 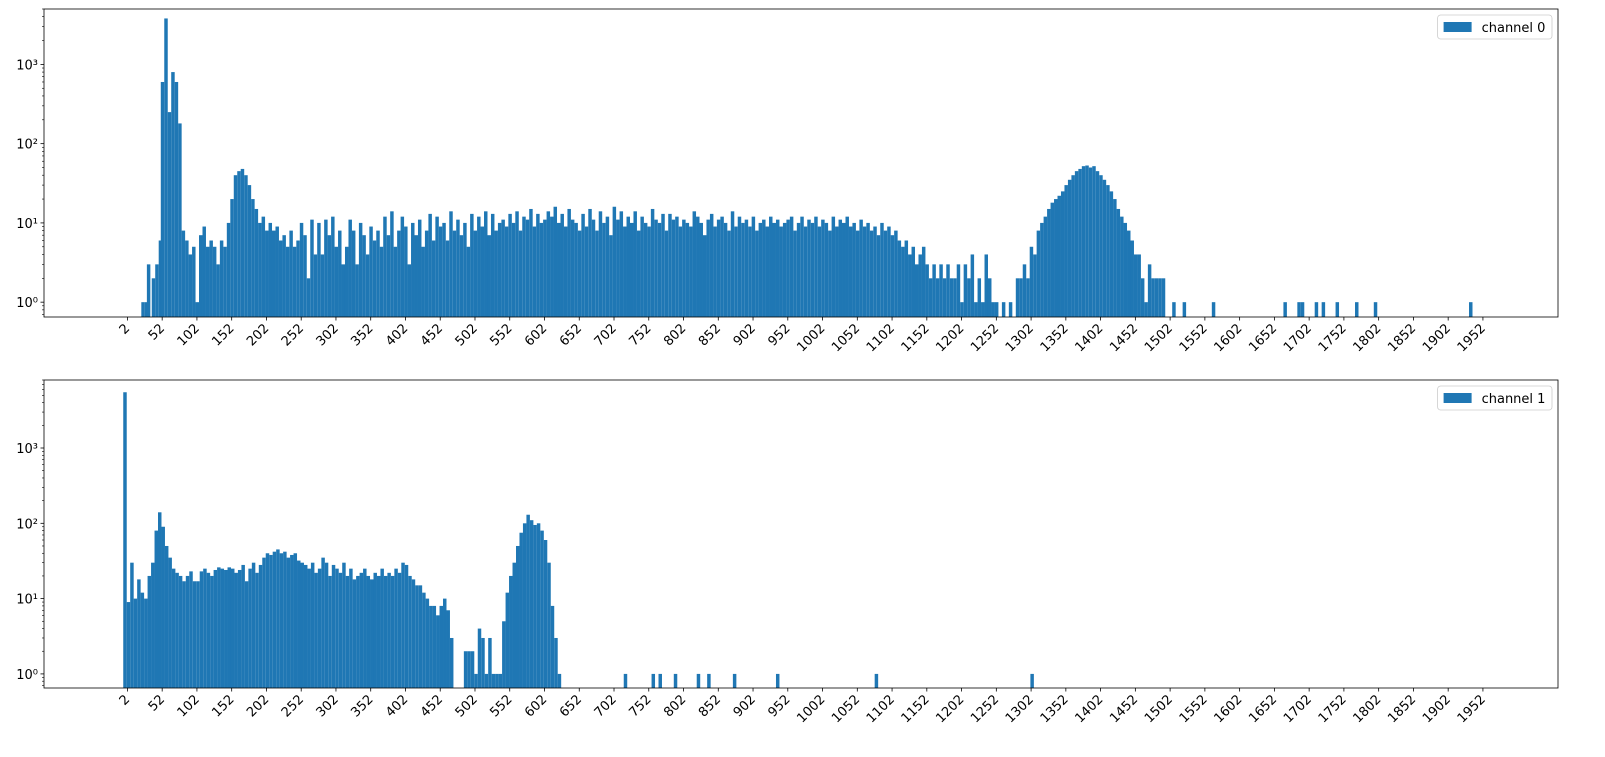 What do you see at coordinates (27, 675) in the screenshot?
I see `y-tick-label: 10⁰` at bounding box center [27, 675].